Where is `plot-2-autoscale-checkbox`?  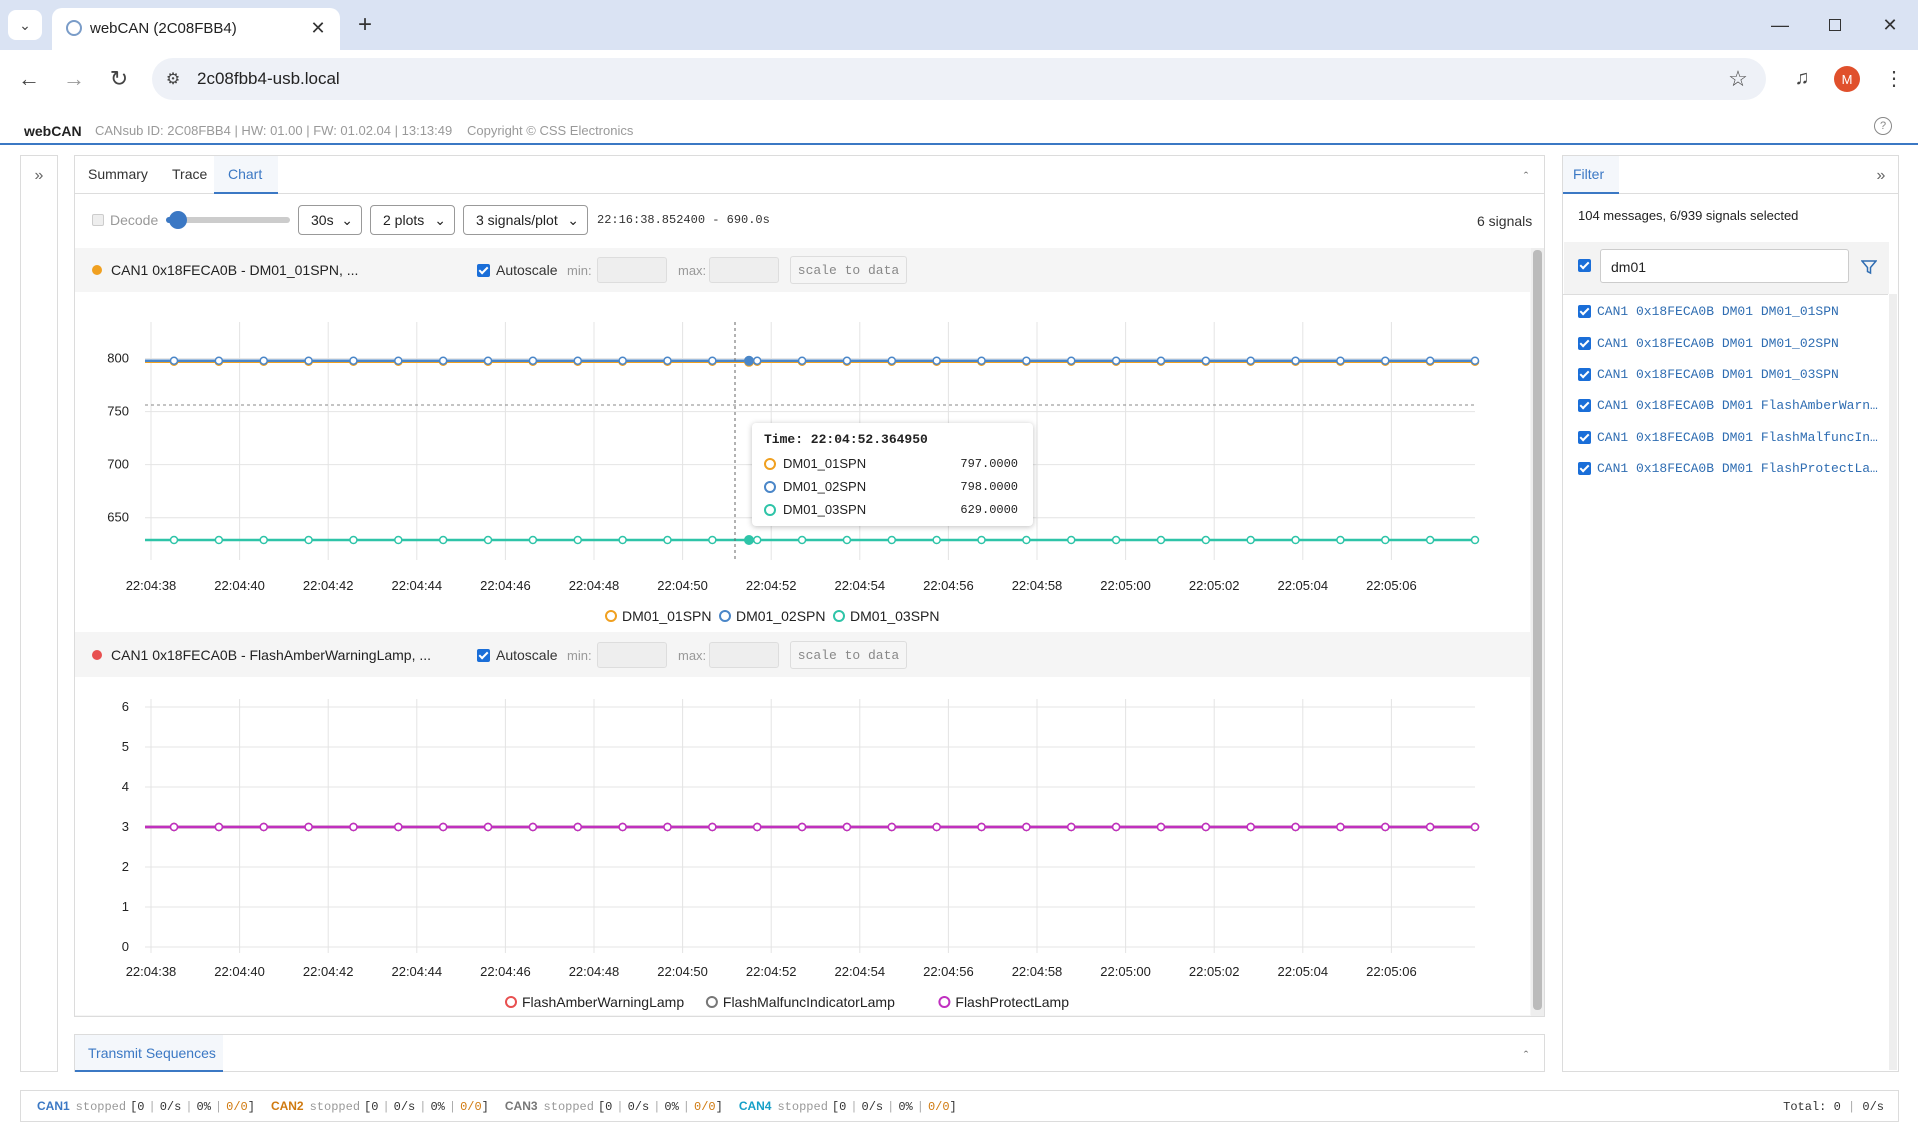
plot-2-autoscale-checkbox is located at coordinates (483, 655).